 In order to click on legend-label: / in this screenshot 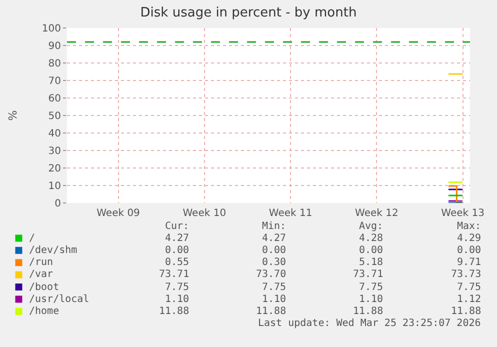, I will do `click(32, 238)`.